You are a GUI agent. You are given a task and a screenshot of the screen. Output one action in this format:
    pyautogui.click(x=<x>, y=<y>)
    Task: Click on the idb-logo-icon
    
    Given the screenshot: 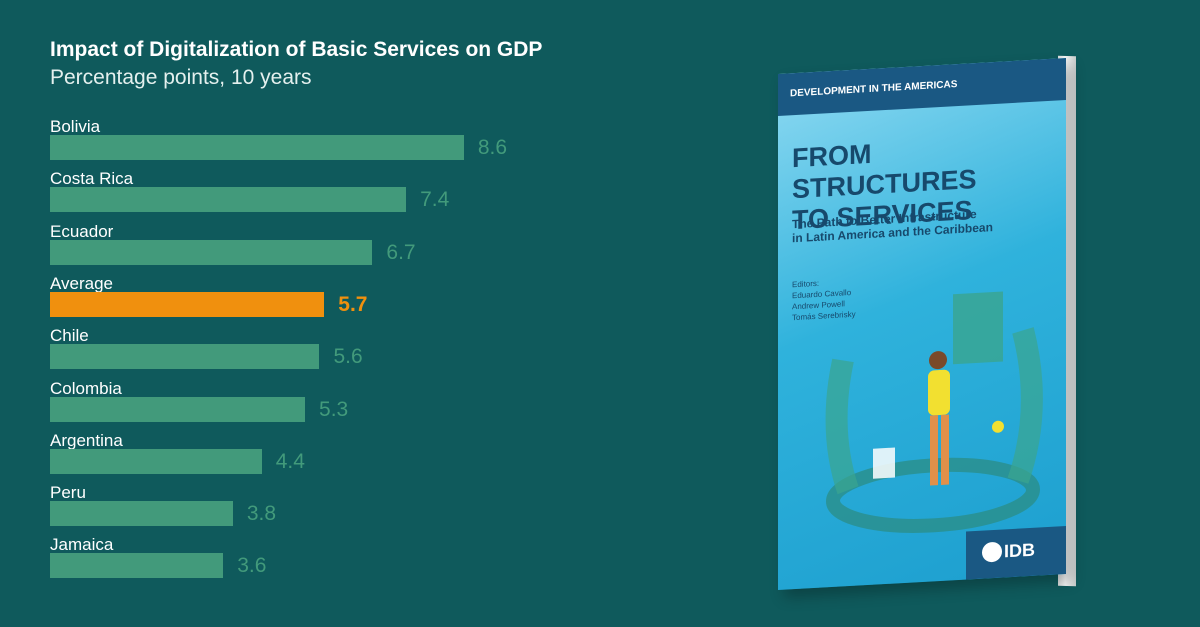 What is the action you would take?
    pyautogui.click(x=992, y=552)
    